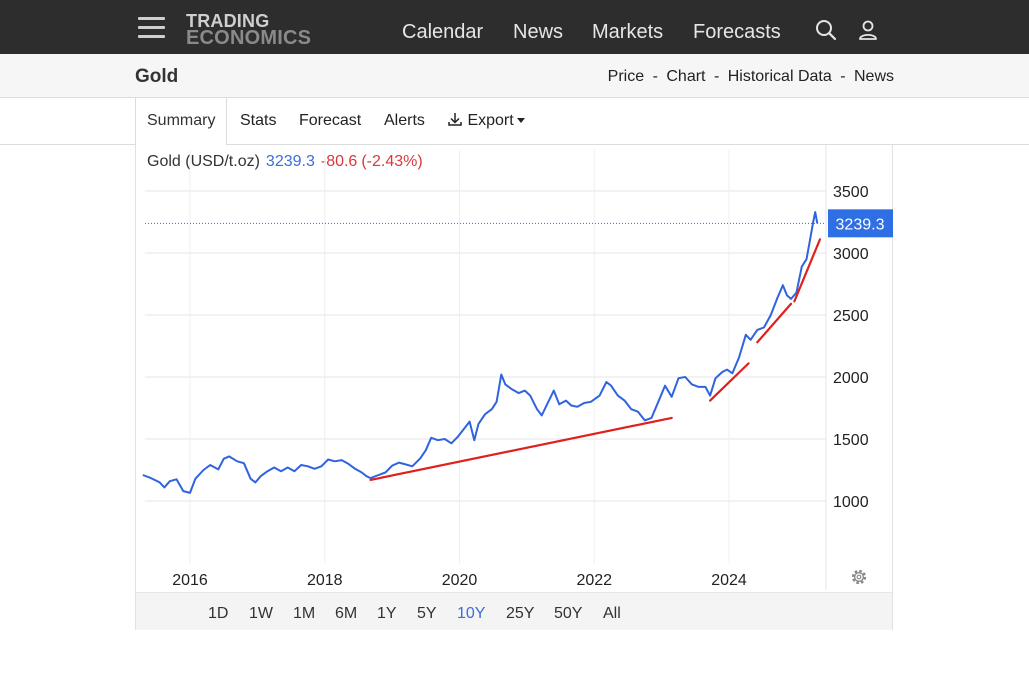 The image size is (1029, 678). I want to click on x-axis-labels: 2016 2018 2020 2022 2024, so click(459, 580).